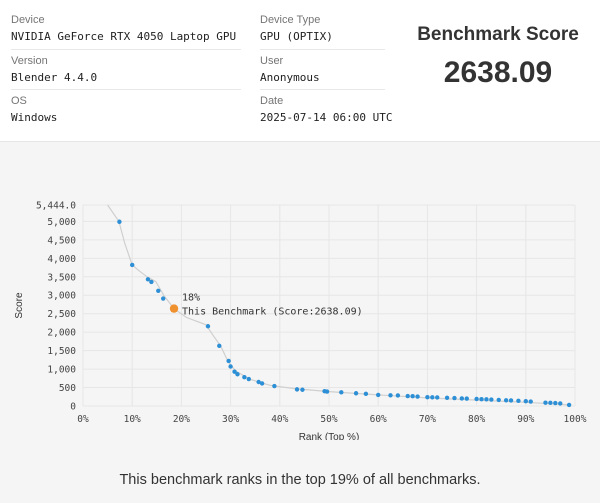 Image resolution: width=600 pixels, height=503 pixels. Describe the element at coordinates (575, 419) in the screenshot. I see `x-tick-label: 100%` at that location.